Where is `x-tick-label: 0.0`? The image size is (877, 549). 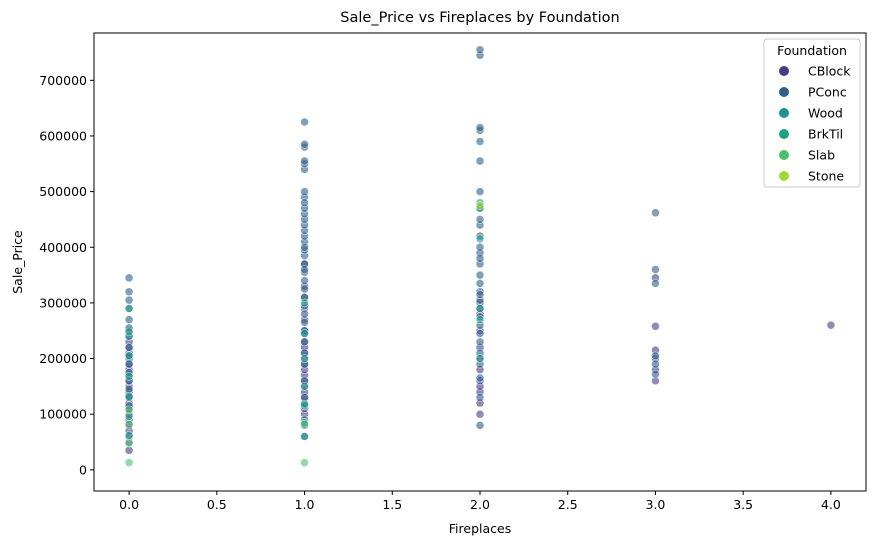
x-tick-label: 0.0 is located at coordinates (129, 504).